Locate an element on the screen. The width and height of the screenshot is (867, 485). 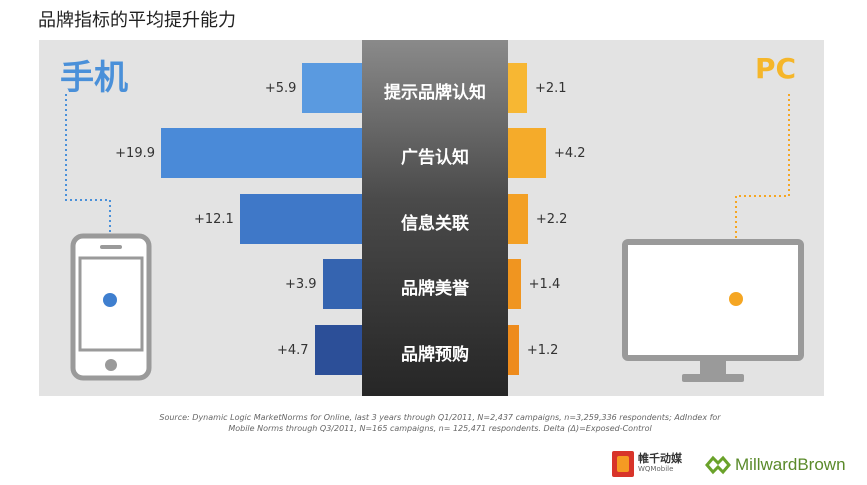
pc-value-label: +2.1 is located at coordinates (551, 88).